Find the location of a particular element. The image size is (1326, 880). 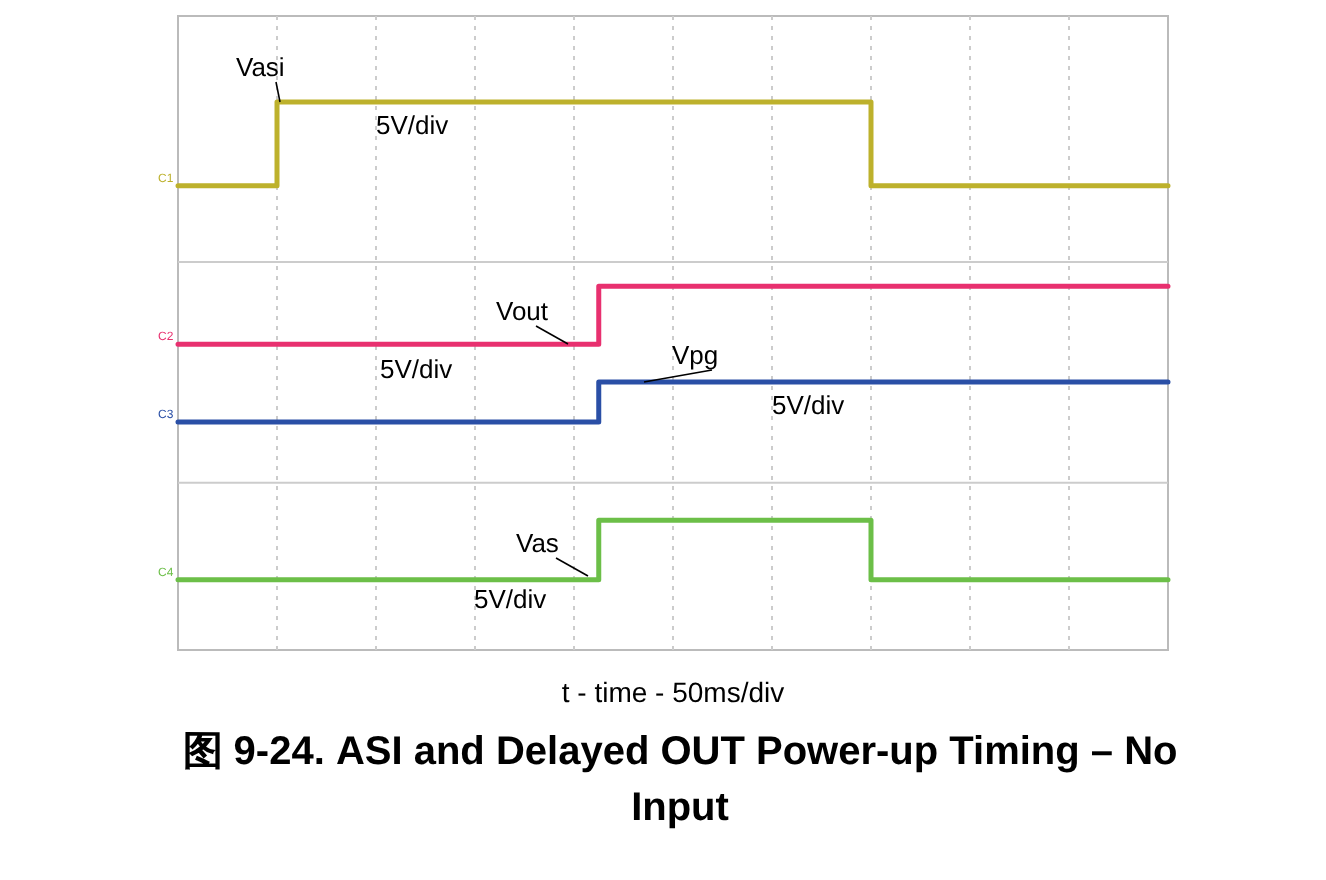

series-label: Vout is located at coordinates (522, 311).